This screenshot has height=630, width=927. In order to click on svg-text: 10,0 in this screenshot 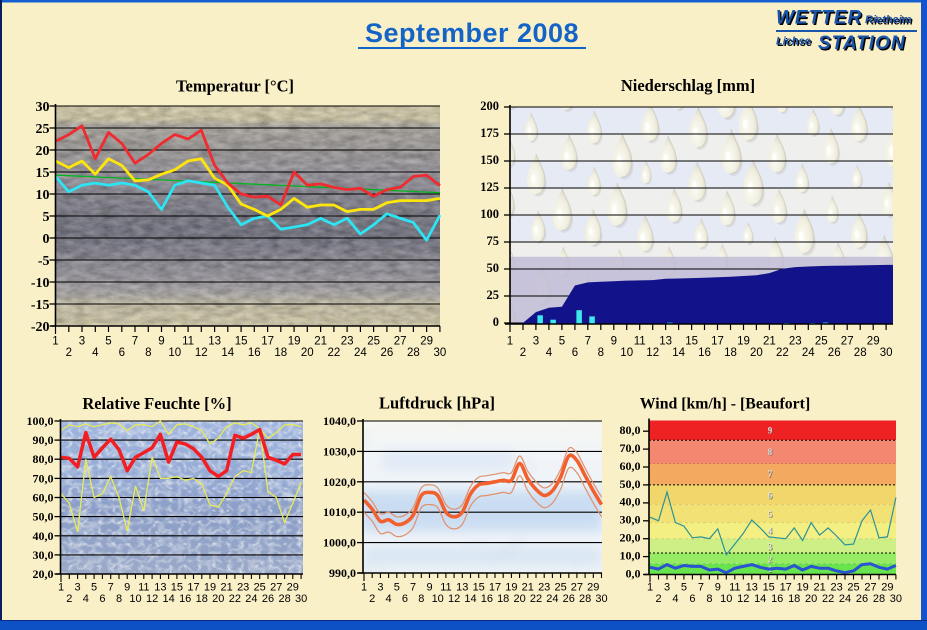, I will do `click(630, 555)`.